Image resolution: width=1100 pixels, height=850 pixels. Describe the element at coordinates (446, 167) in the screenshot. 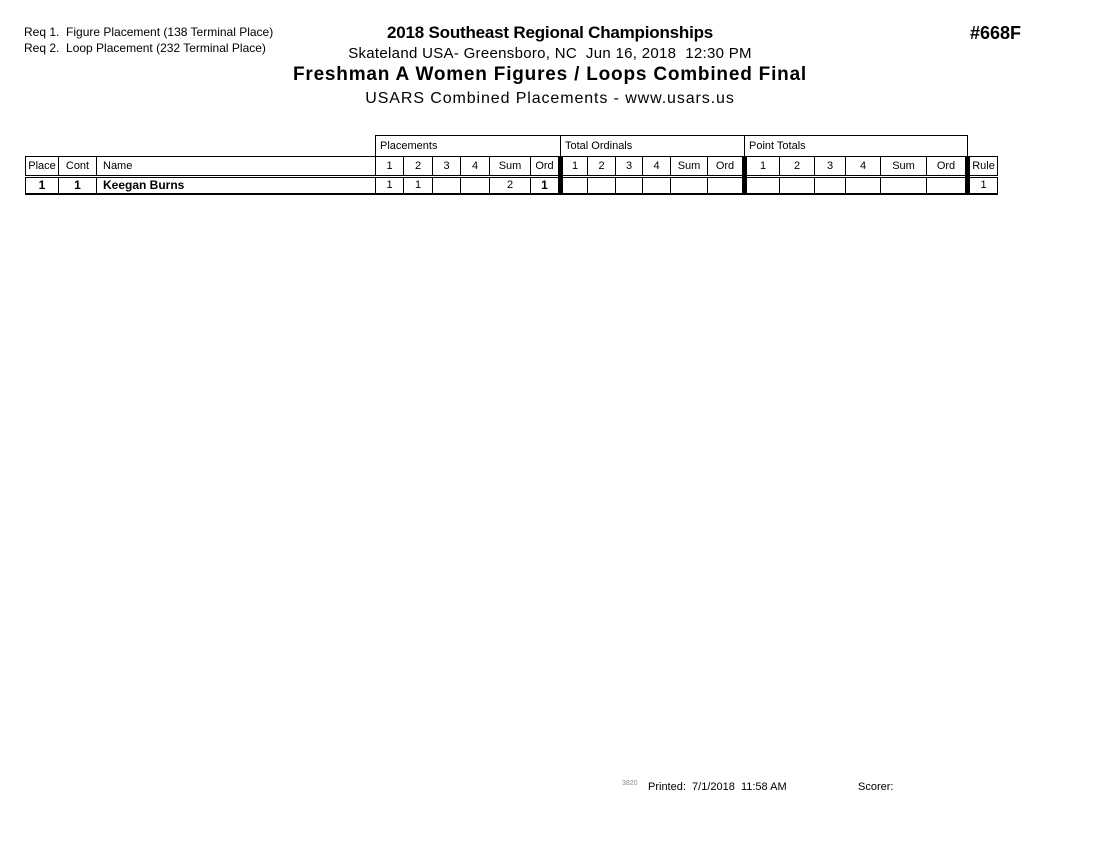

I see `placements-subcol-header: 3` at that location.